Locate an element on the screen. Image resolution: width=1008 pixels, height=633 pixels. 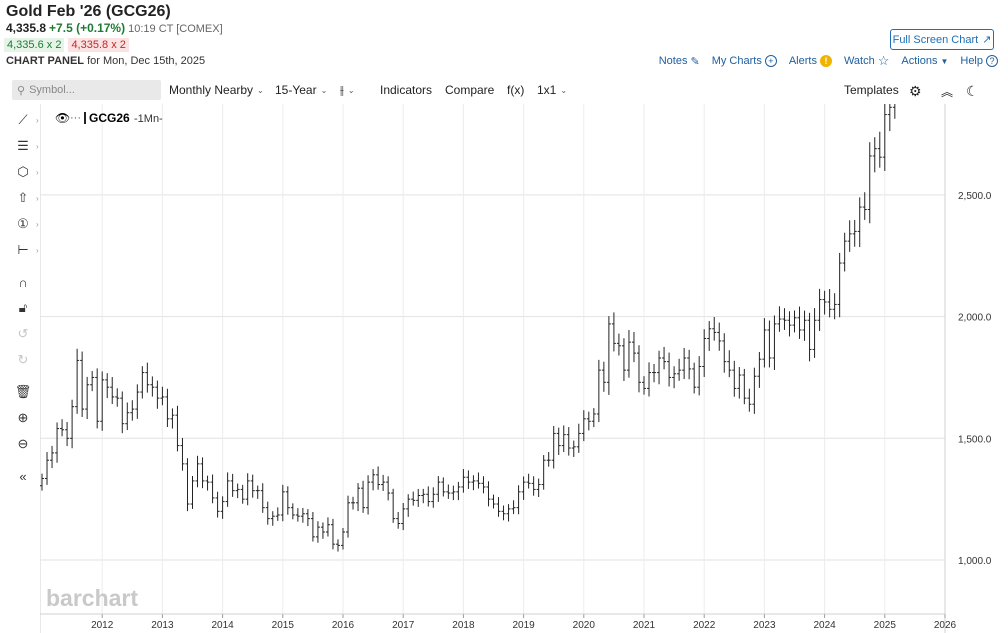
chart-legend: 👁︎ ··· GCG26 -1Mn- is located at coordinates (109, 118).